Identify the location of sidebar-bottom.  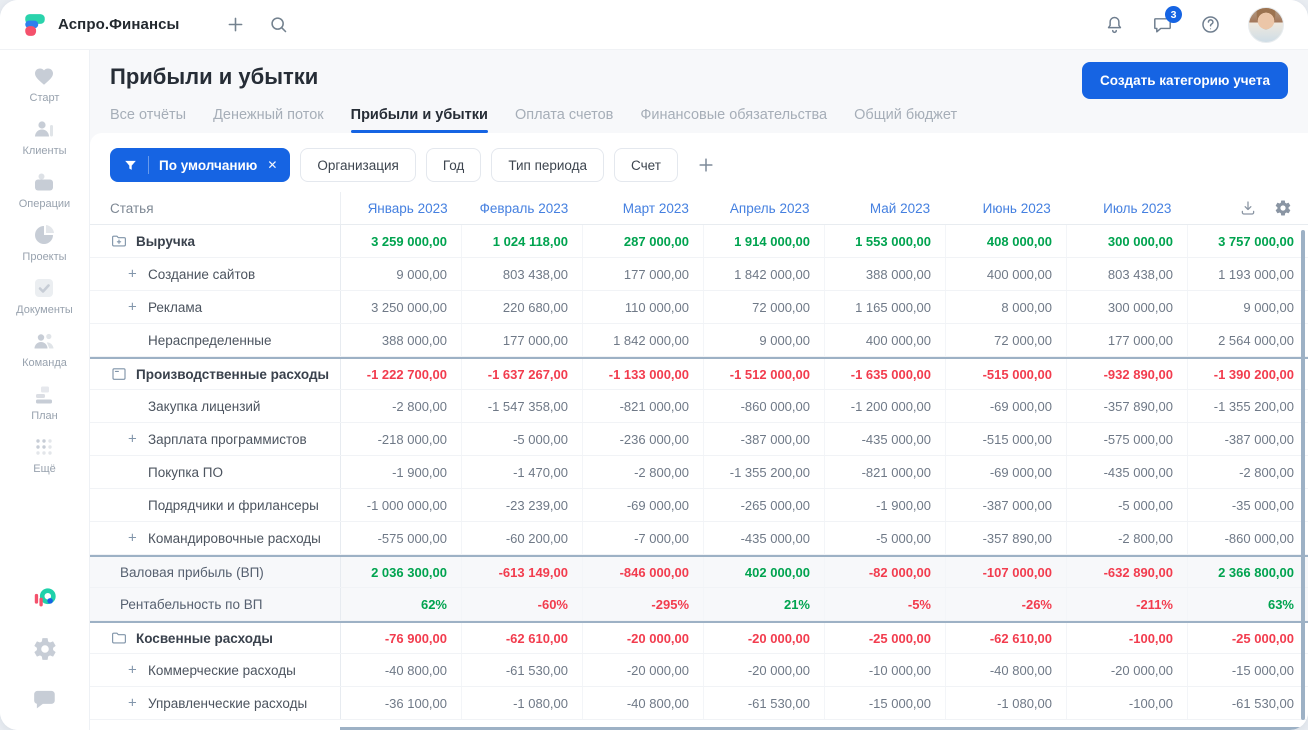
(45, 658).